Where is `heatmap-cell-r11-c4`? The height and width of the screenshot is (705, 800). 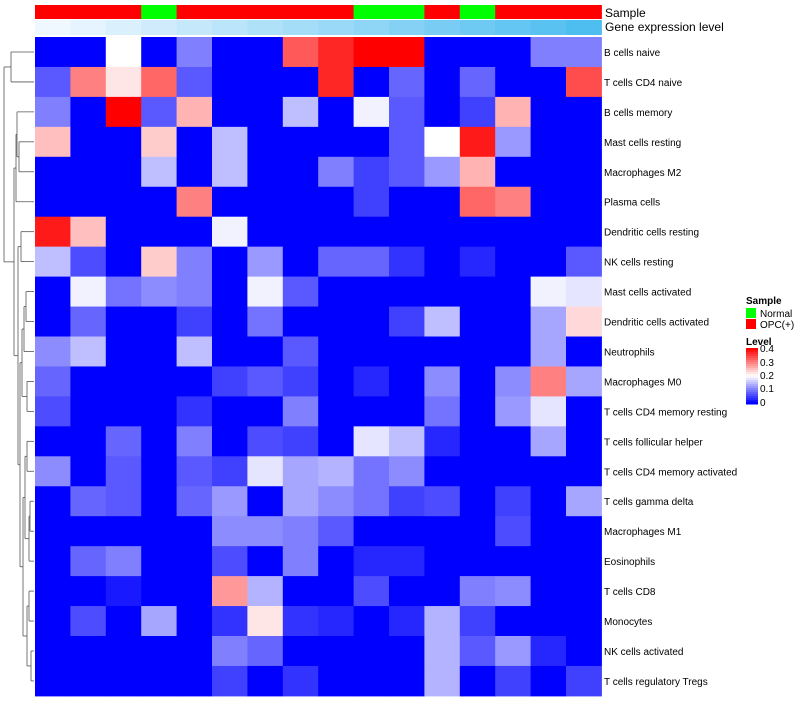 heatmap-cell-r11-c4 is located at coordinates (159, 351).